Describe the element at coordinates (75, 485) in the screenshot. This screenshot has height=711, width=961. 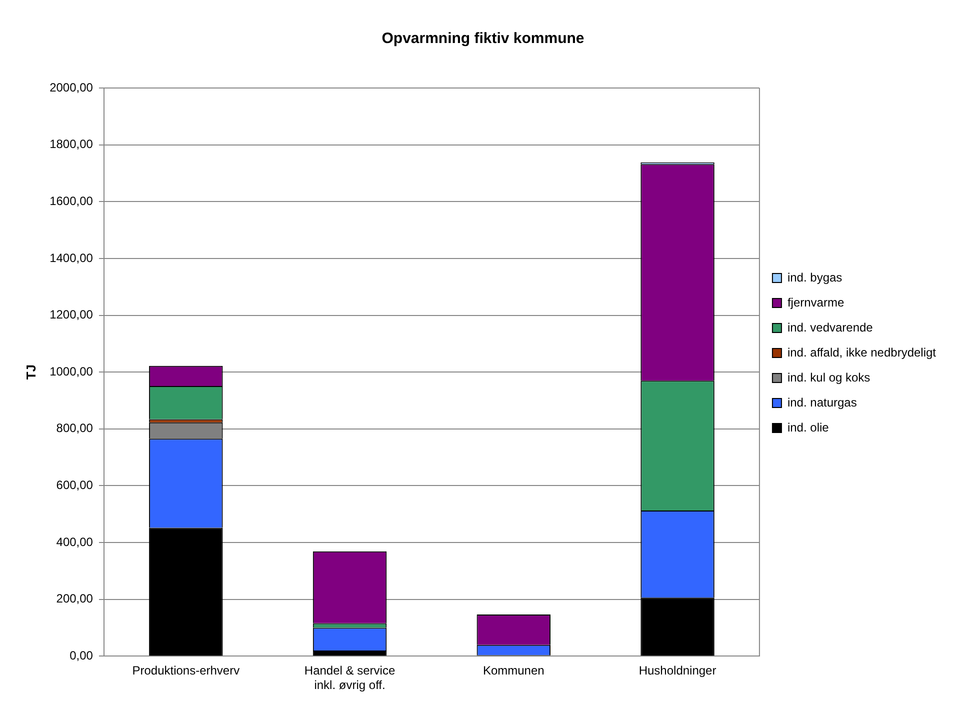
I see `y-tick-label: 600,00` at that location.